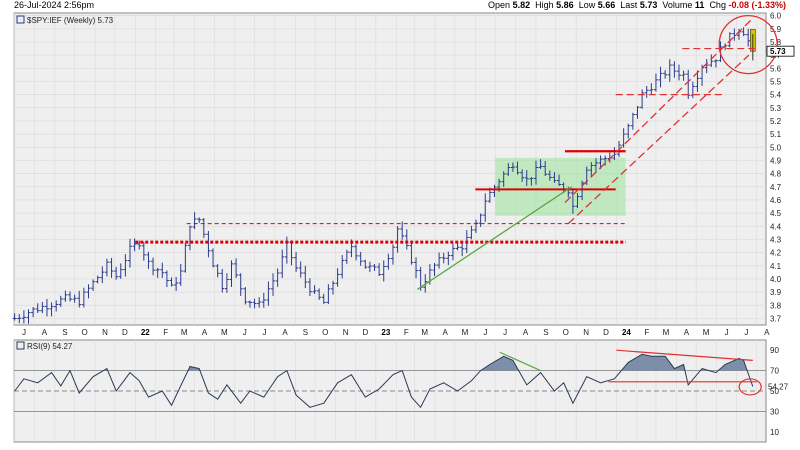  I want to click on rsi-line, so click(384, 381).